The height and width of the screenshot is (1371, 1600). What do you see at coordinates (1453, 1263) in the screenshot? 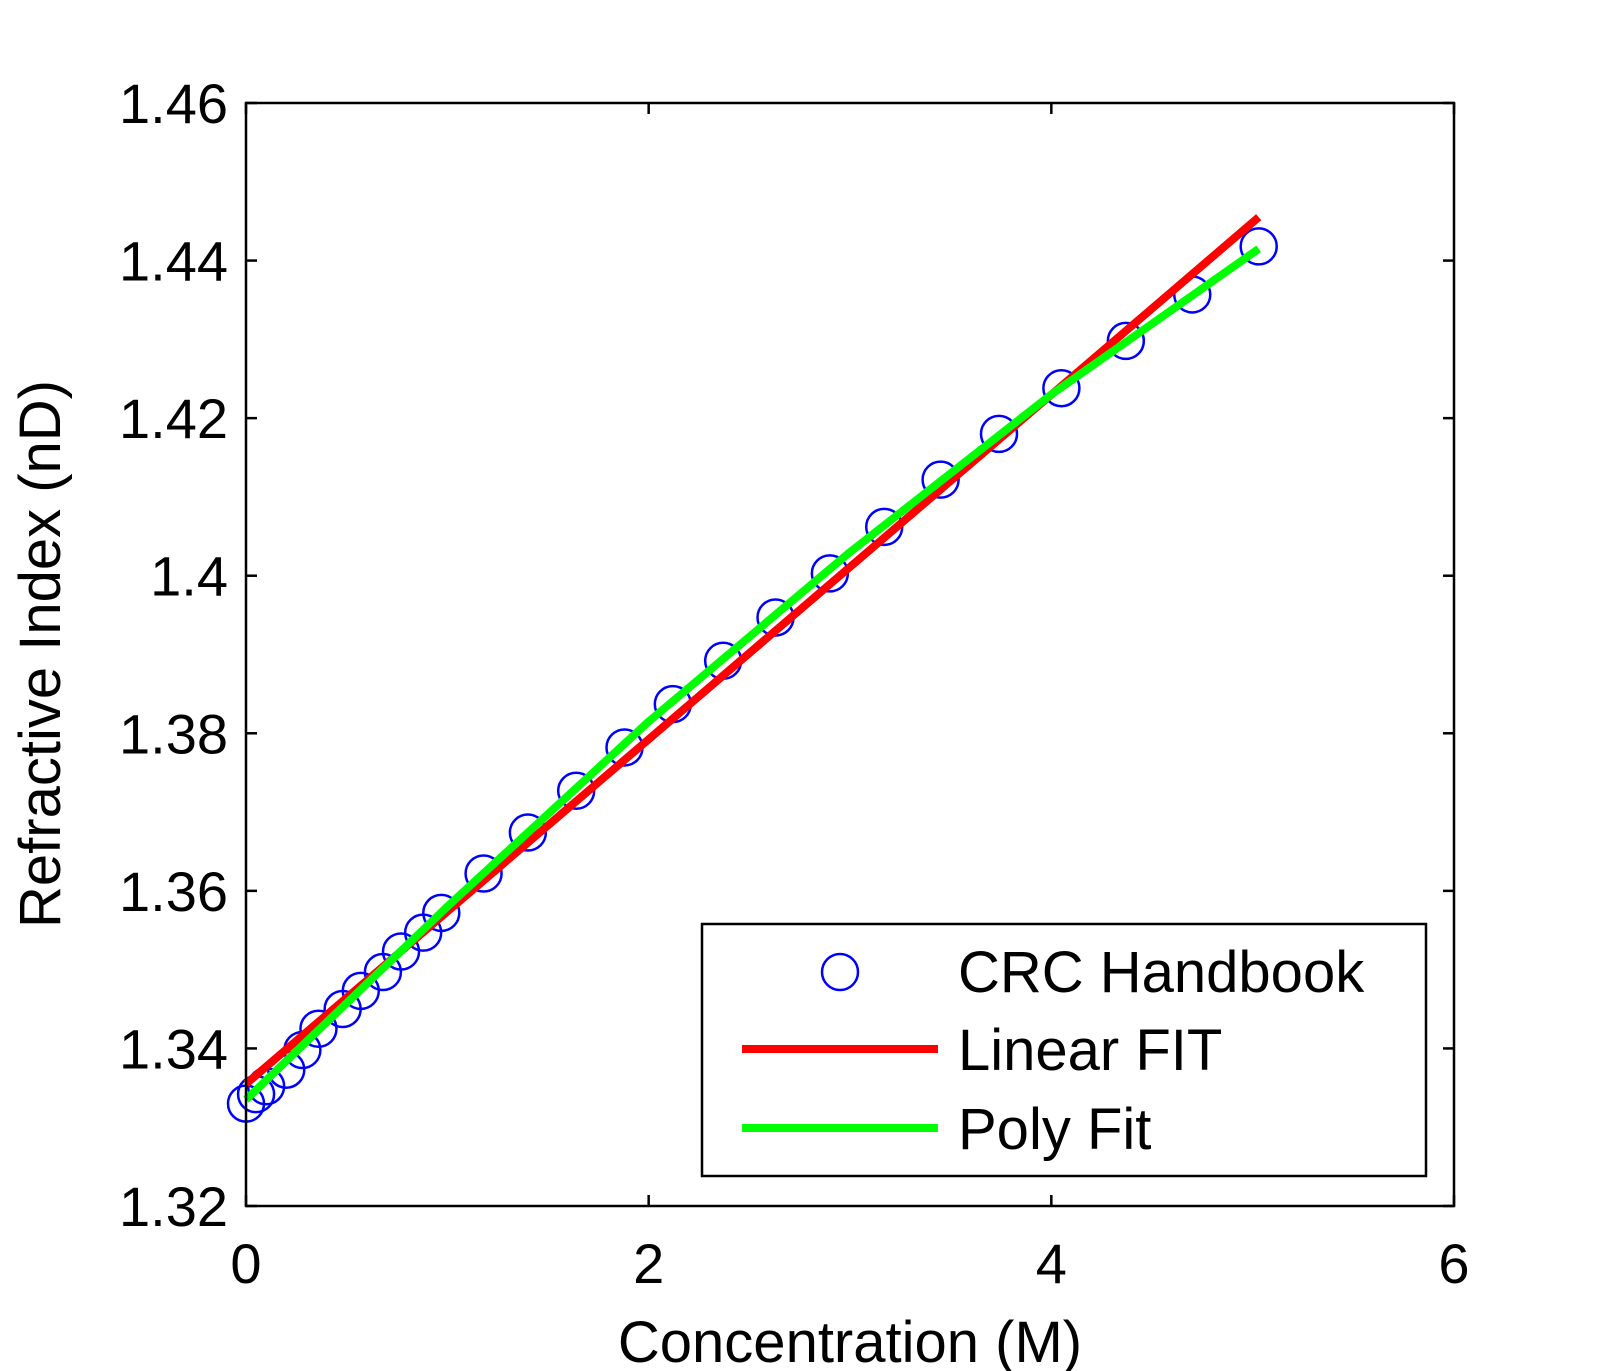
I see `x-tick-label: 6` at bounding box center [1453, 1263].